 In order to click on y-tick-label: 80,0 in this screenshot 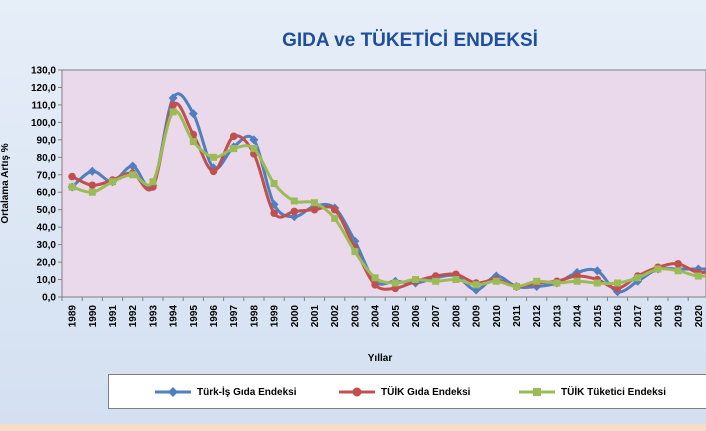, I will do `click(47, 158)`.